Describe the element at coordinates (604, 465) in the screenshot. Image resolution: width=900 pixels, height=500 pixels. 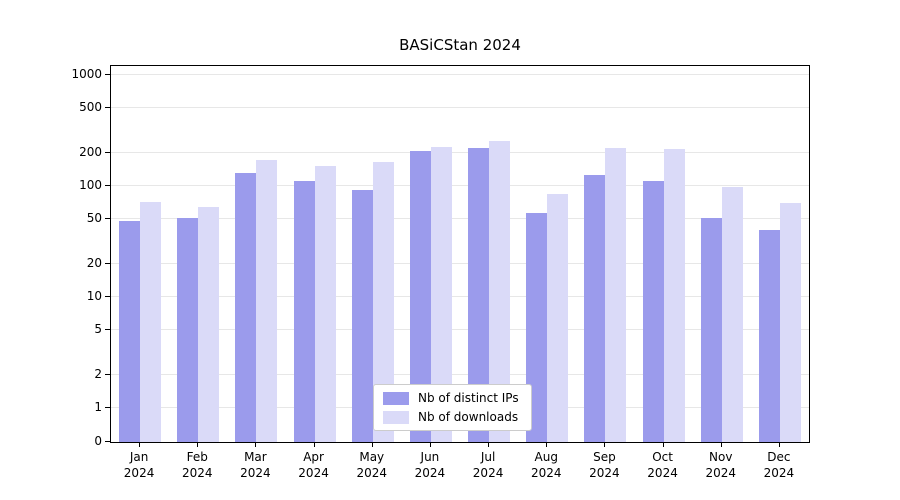
I see `x-tick-label: Sep 2024` at that location.